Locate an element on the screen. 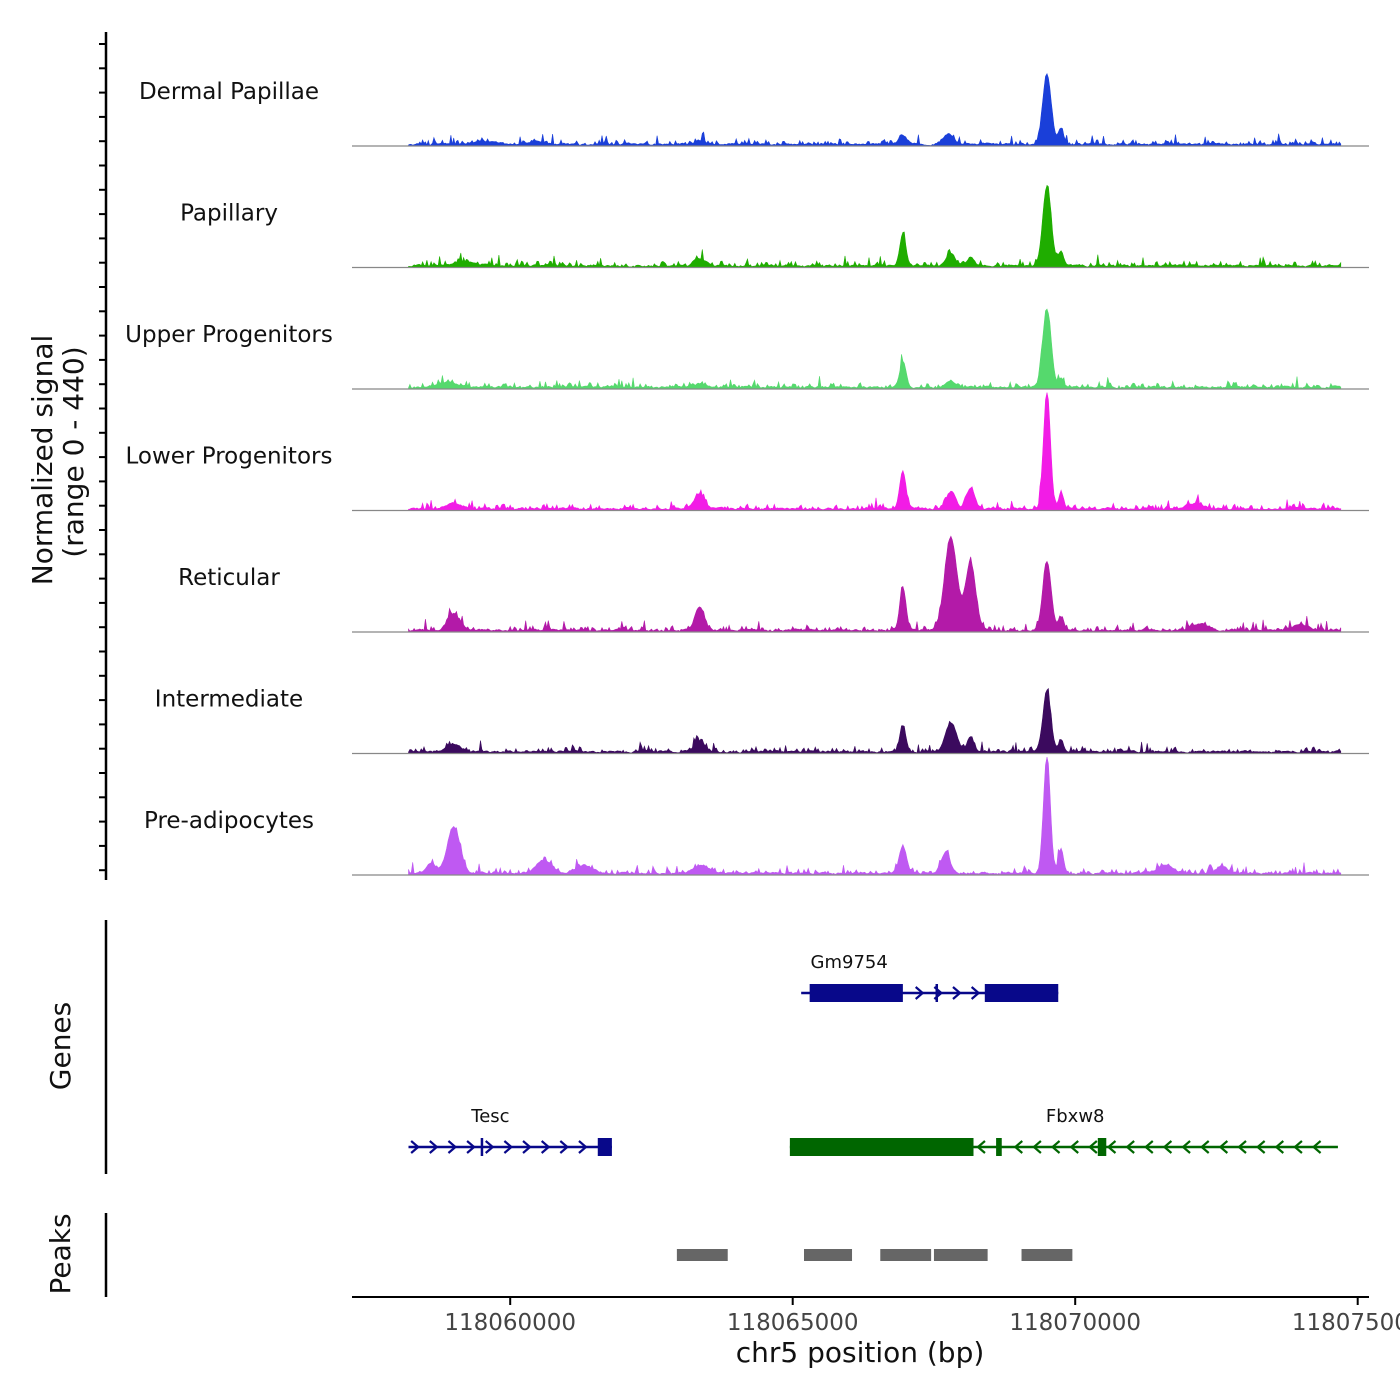 The image size is (1400, 1400). gene-label: Gm9754 is located at coordinates (849, 962).